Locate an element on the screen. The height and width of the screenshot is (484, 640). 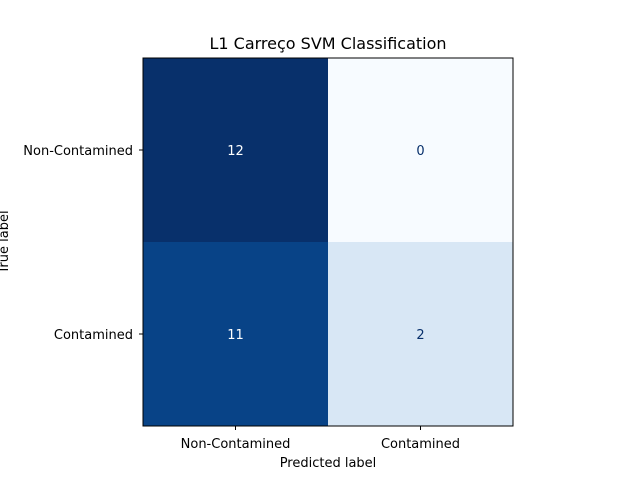
heatmap-value-r1-c1: 2 is located at coordinates (420, 335).